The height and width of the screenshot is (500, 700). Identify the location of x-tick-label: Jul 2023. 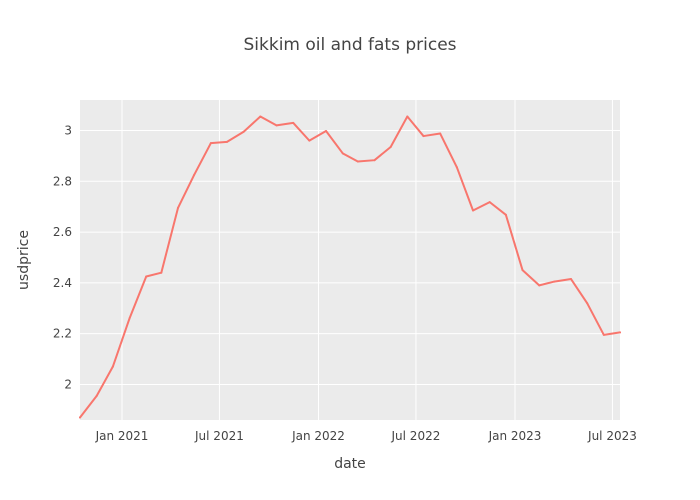
(612, 436).